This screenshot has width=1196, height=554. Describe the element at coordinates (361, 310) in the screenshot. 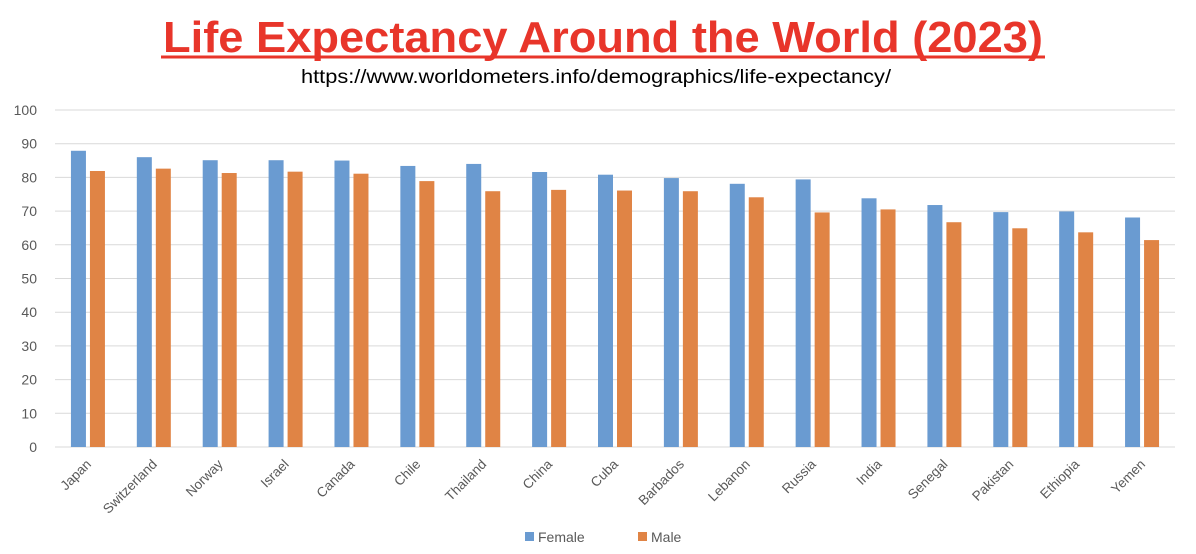

I see `bar-male-canada` at that location.